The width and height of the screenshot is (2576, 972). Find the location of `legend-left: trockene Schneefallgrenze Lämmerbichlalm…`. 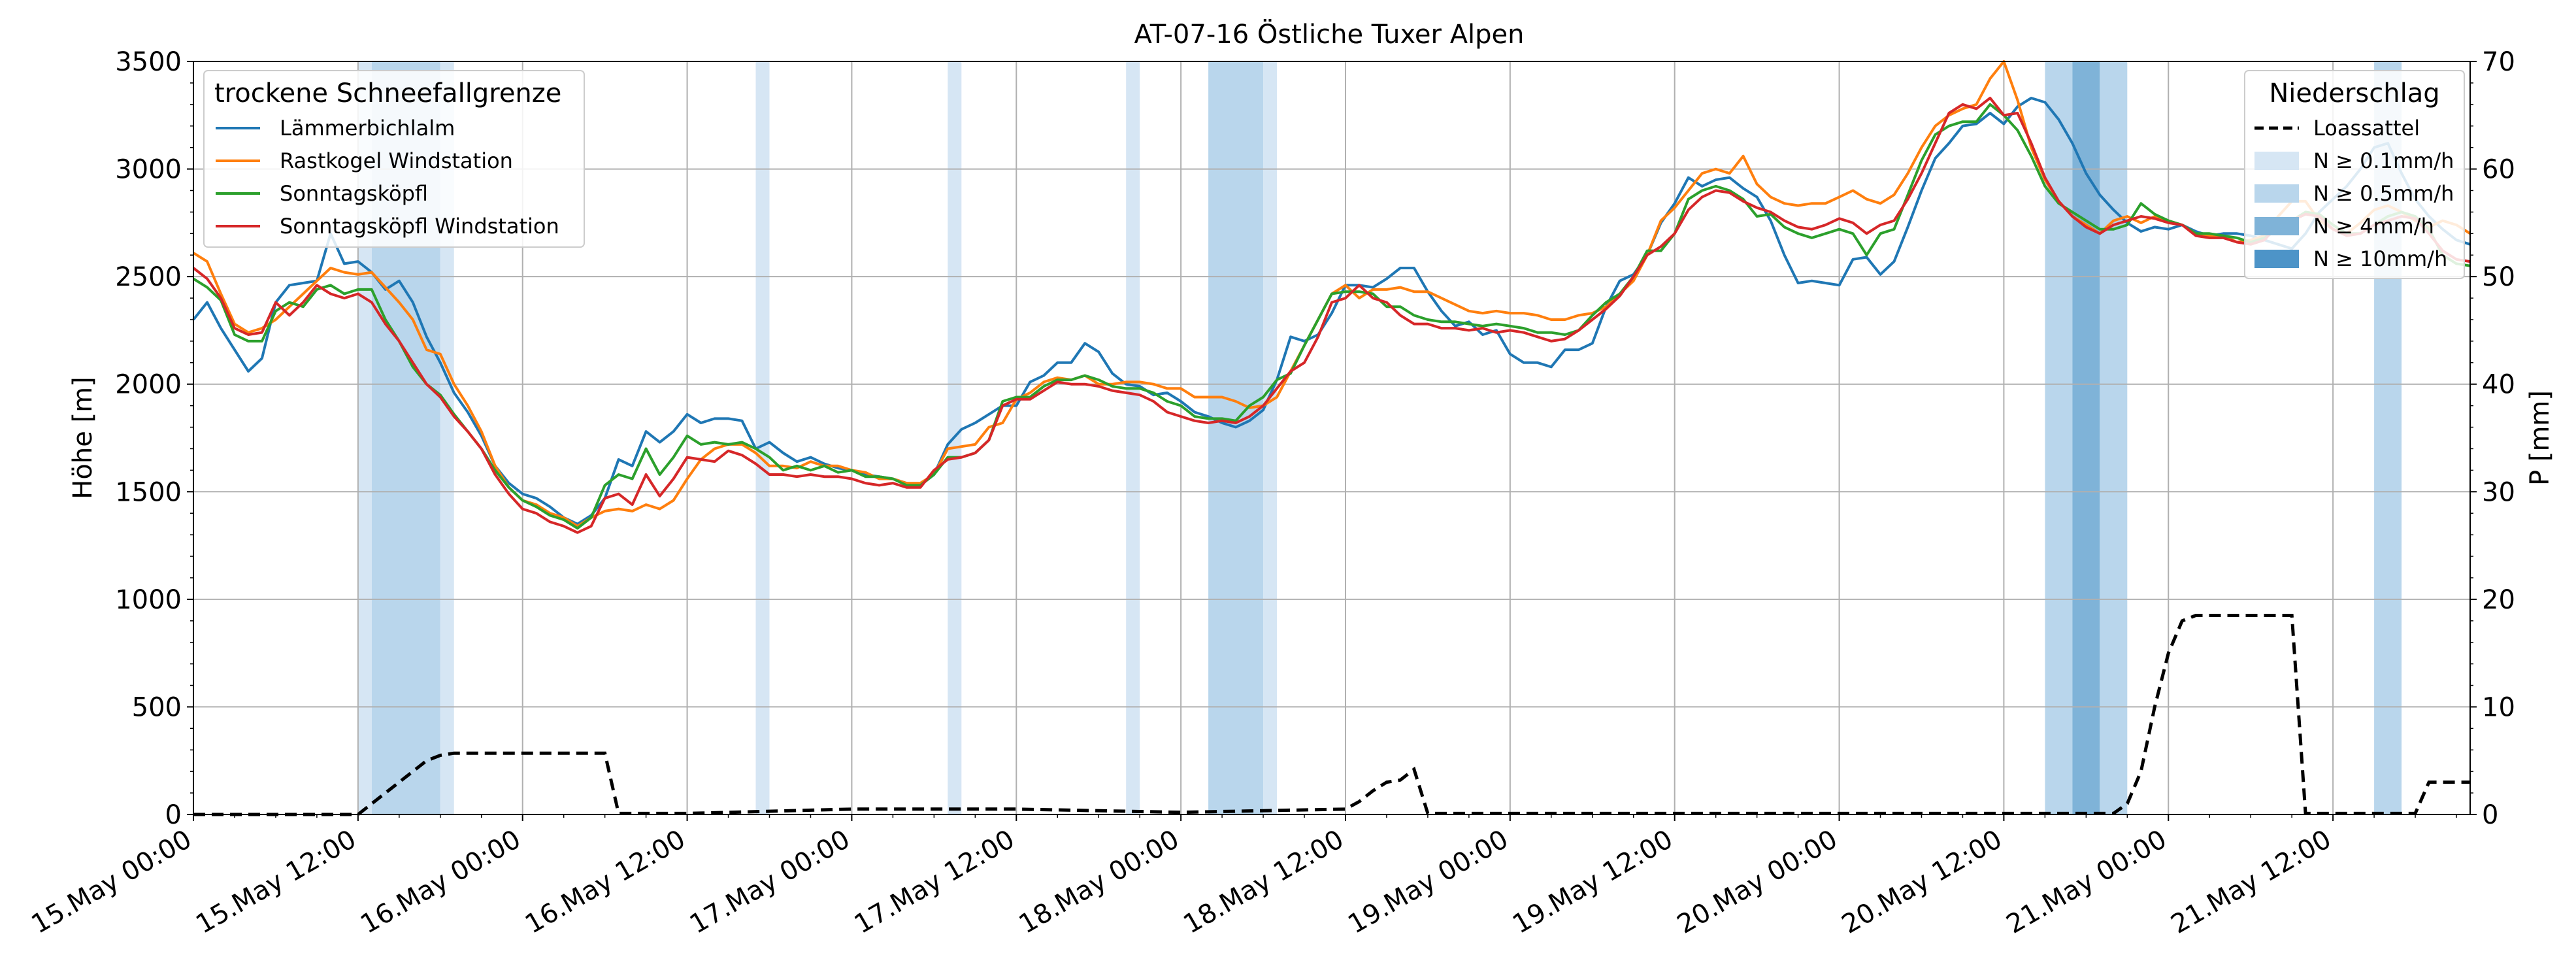

legend-left: trockene Schneefallgrenze Lämmerbichlalm… is located at coordinates (394, 159).